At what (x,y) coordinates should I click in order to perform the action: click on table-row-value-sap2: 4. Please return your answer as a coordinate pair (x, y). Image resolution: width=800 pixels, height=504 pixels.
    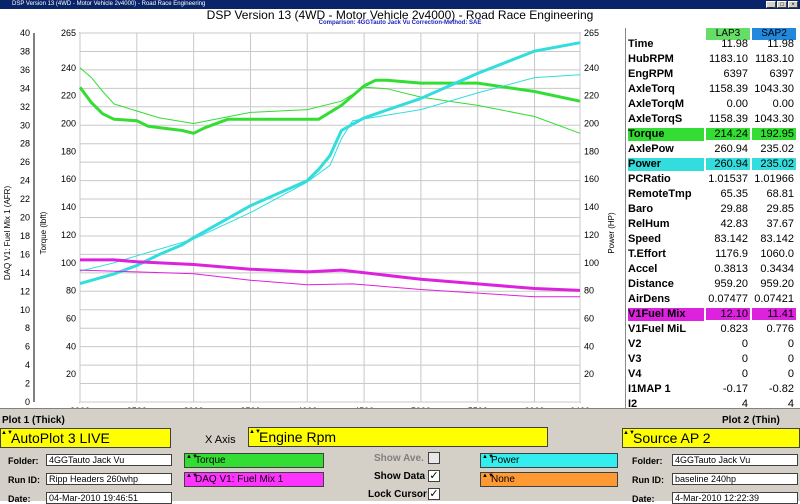
    Looking at the image, I should click on (790, 404).